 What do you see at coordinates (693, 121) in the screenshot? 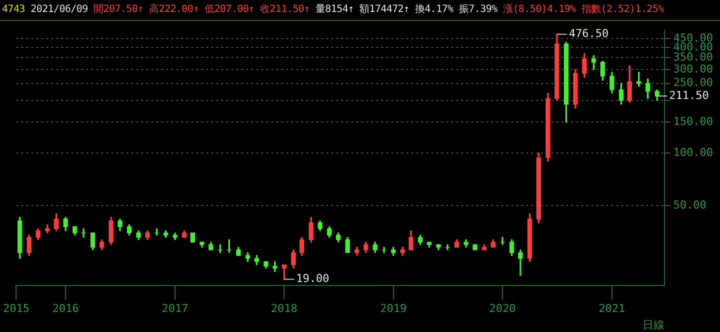
I see `y-tick-label: 150.00` at bounding box center [693, 121].